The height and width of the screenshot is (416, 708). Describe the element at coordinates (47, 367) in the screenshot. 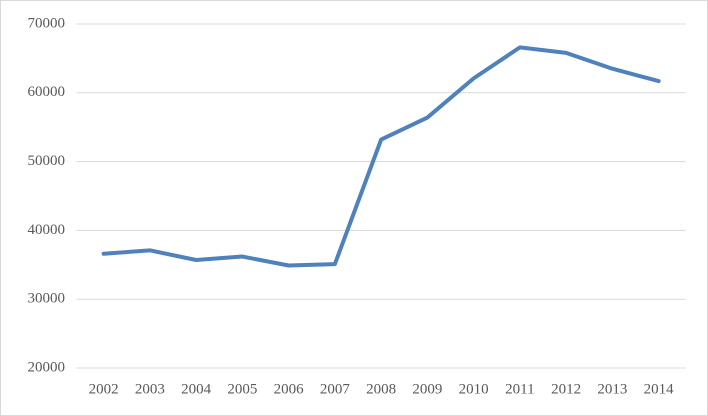

I see `y-tick-label: 20000` at that location.